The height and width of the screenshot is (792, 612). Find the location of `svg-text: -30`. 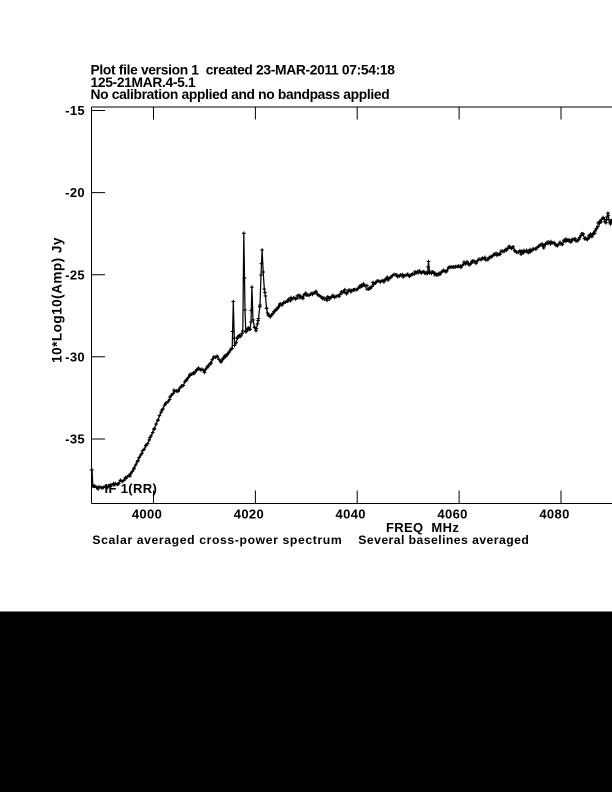

svg-text: -30 is located at coordinates (75, 356).